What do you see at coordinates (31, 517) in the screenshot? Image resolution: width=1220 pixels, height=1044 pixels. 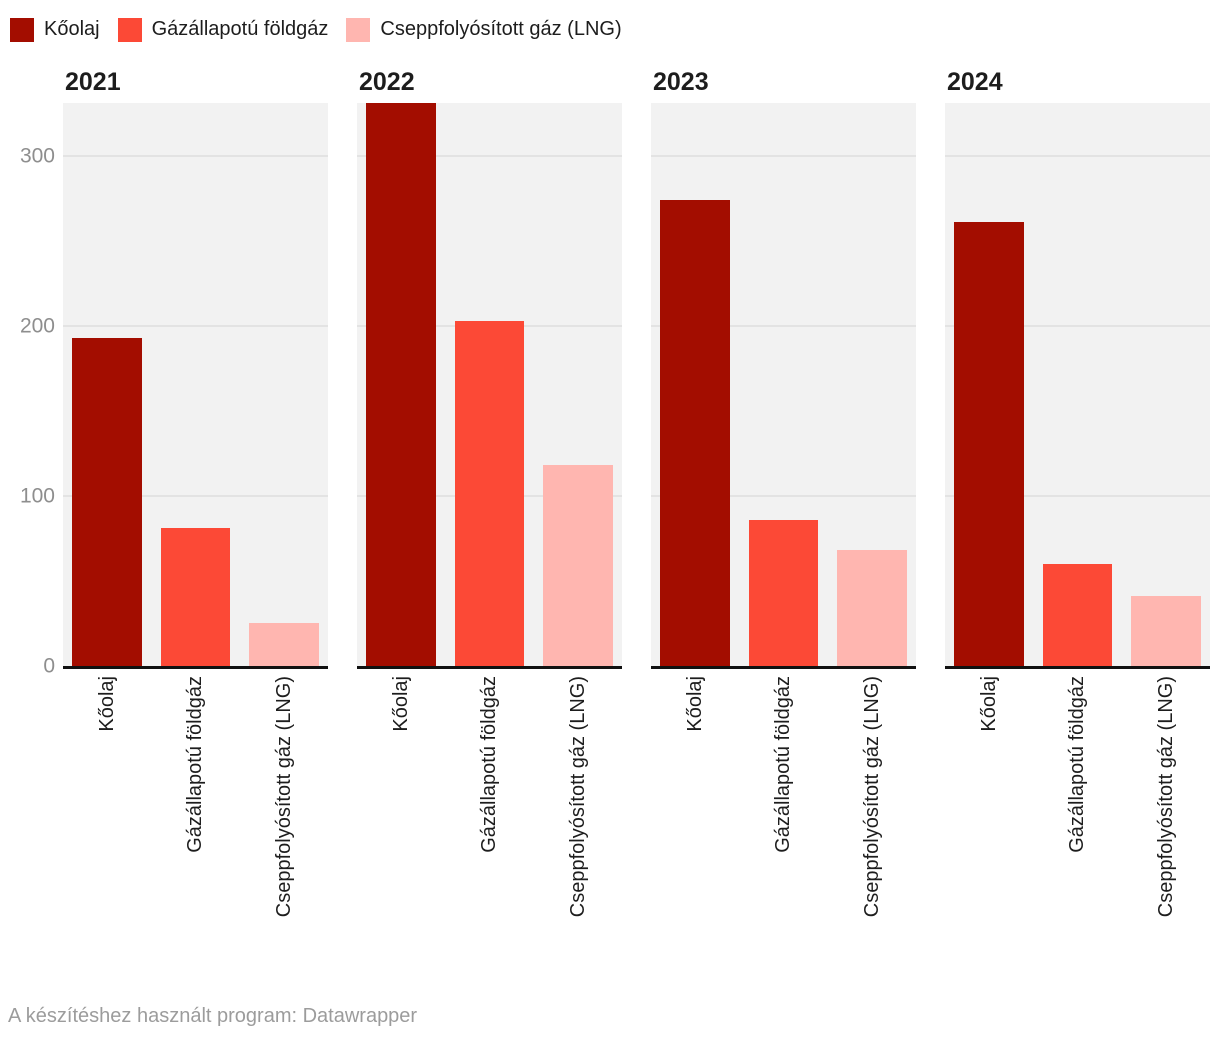 I see `y-axis: 0 100 200 300` at bounding box center [31, 517].